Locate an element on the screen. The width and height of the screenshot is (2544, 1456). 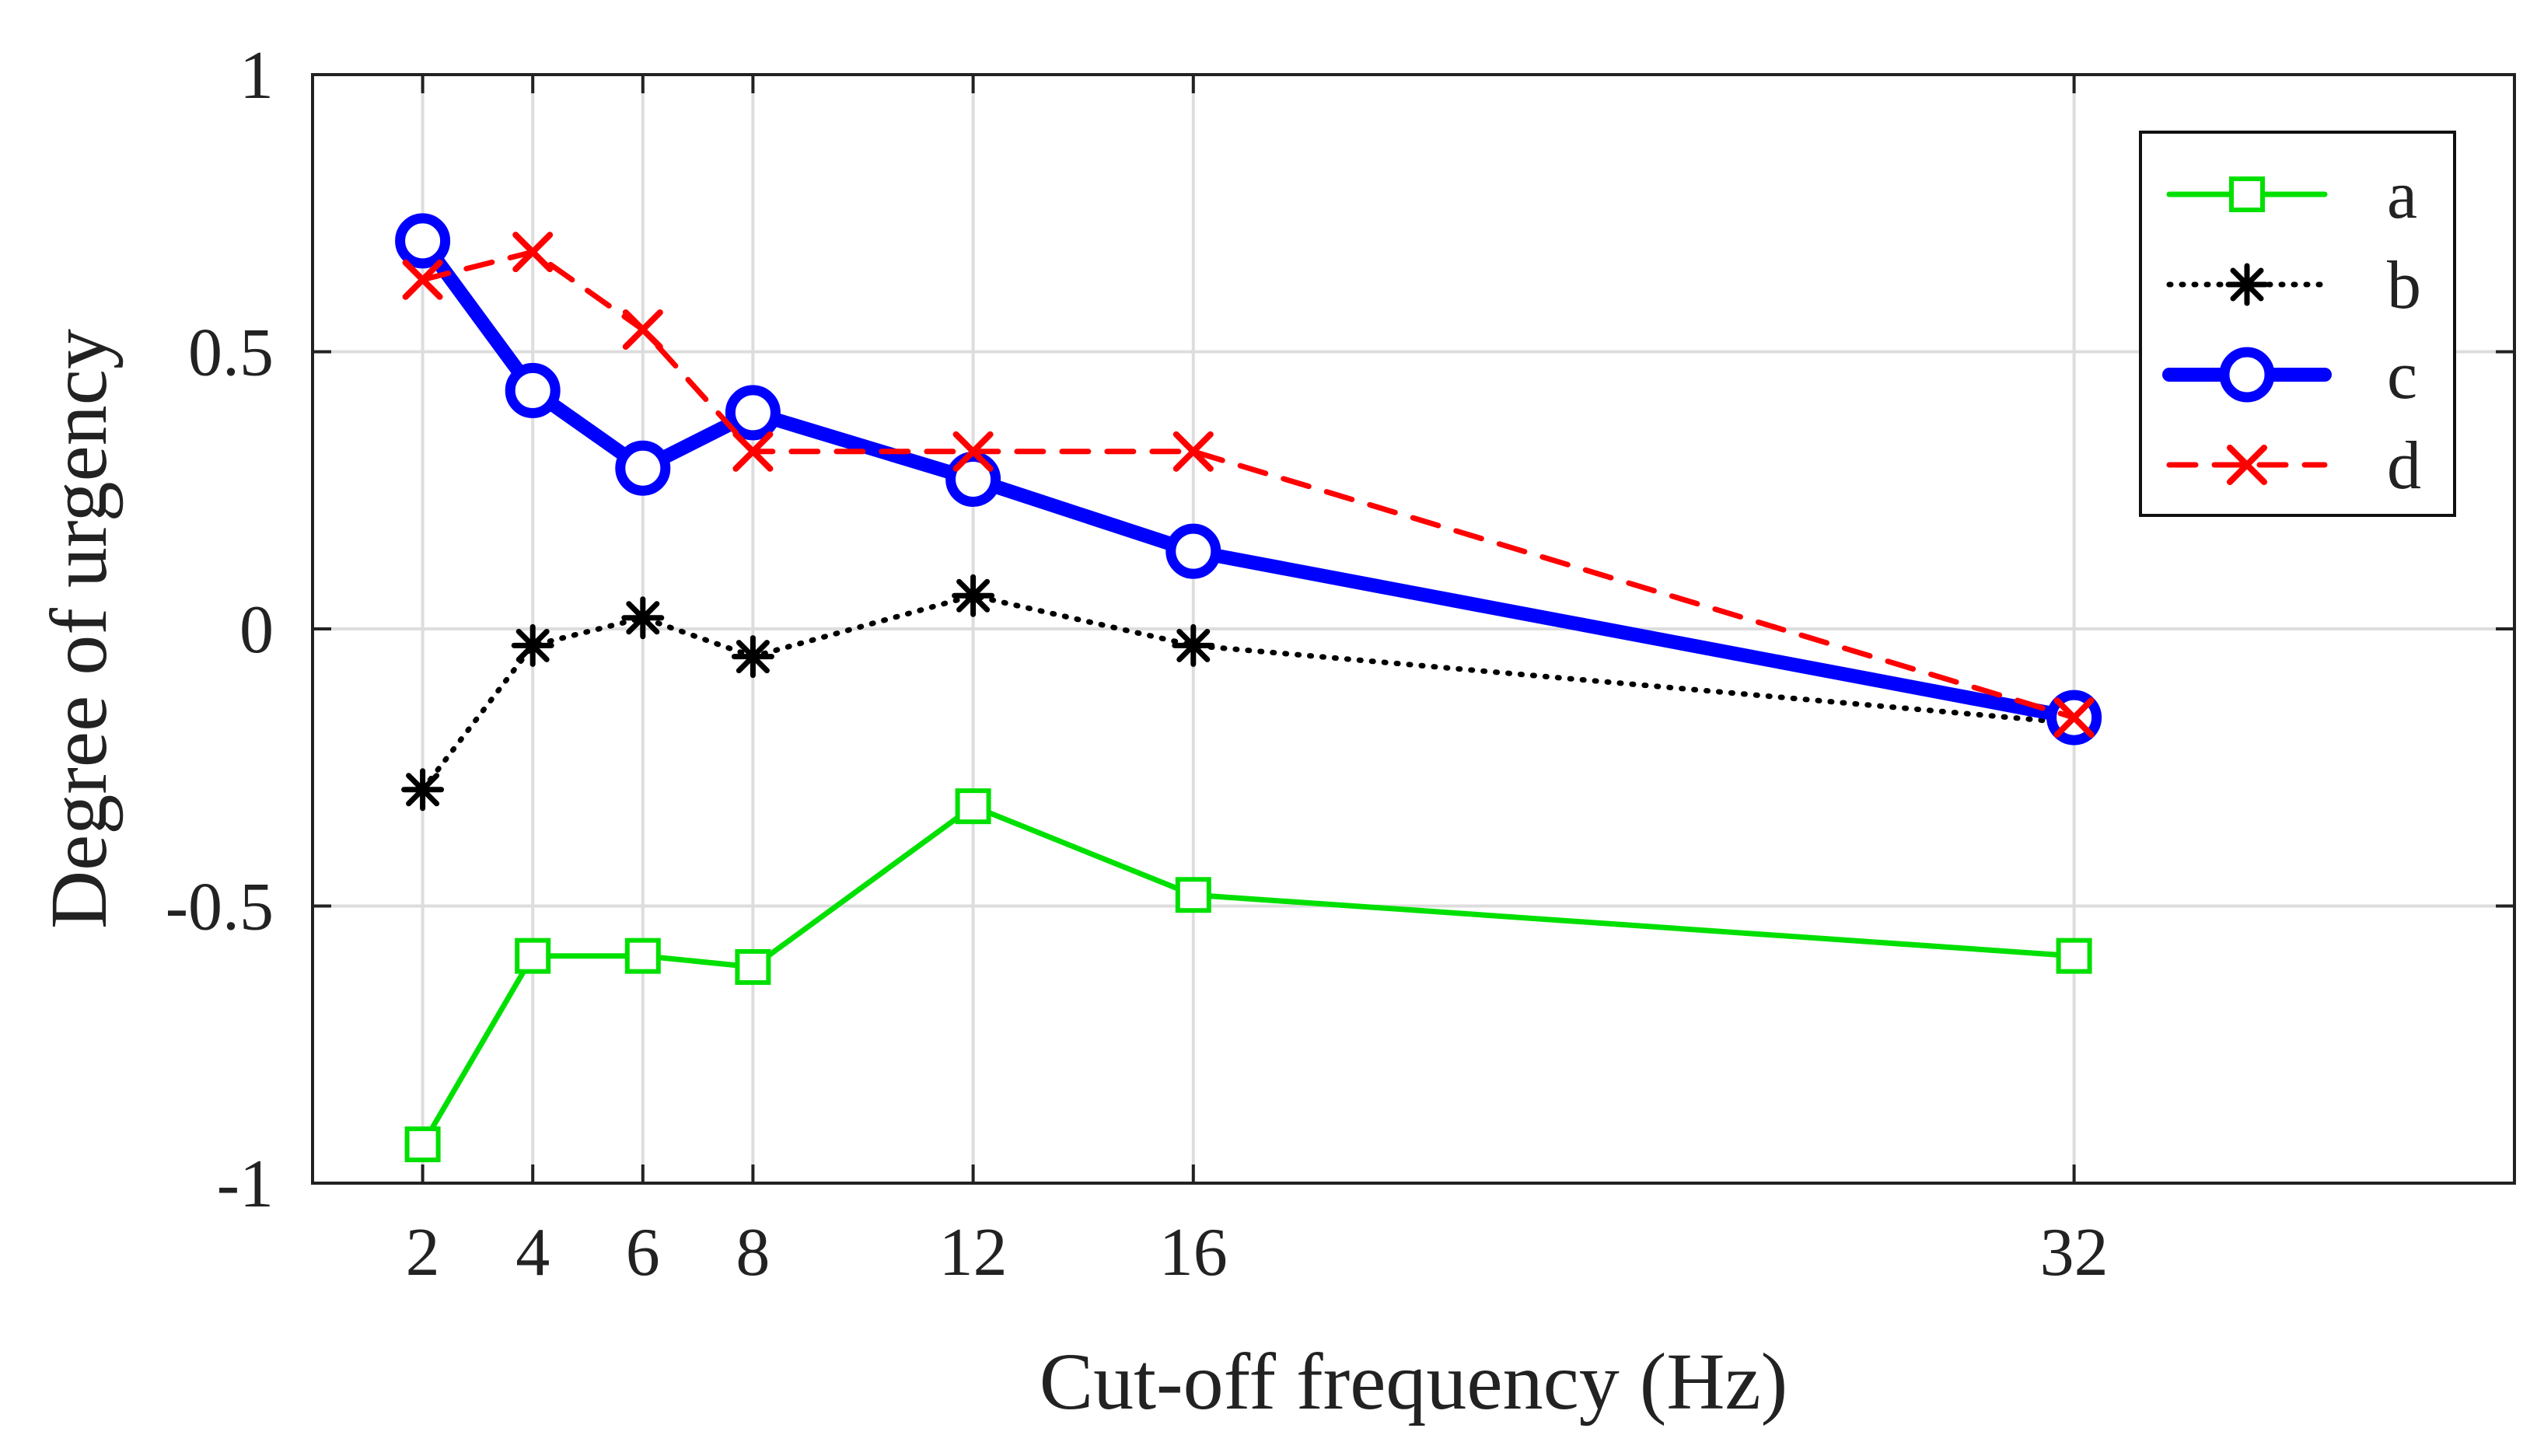
legend-label-d: d is located at coordinates (2404, 466).